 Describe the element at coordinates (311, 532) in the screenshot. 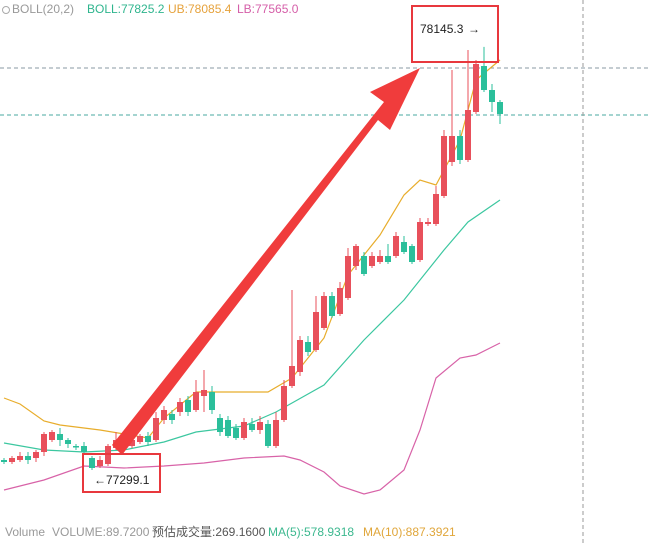

I see `volume-ma5: MA(5):578.9318` at that location.